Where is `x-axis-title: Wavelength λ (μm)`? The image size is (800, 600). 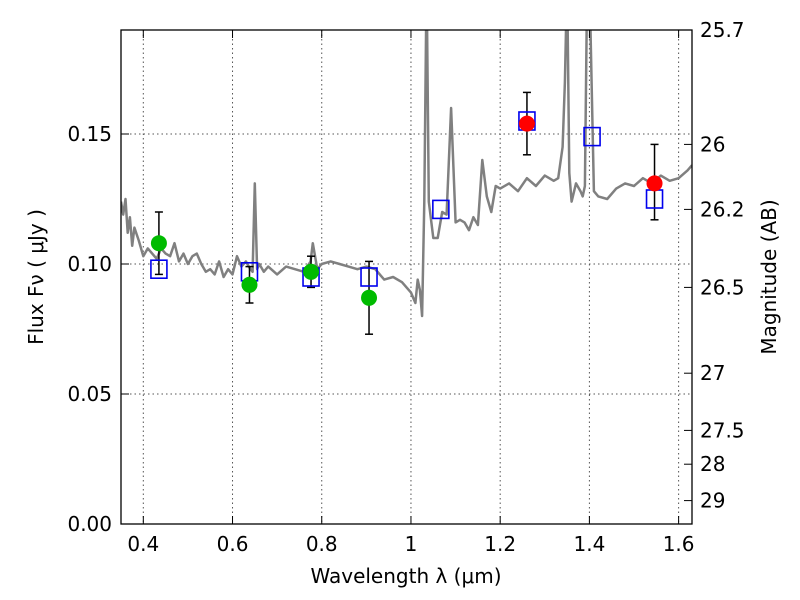
x-axis-title: Wavelength λ (μm) is located at coordinates (405, 576).